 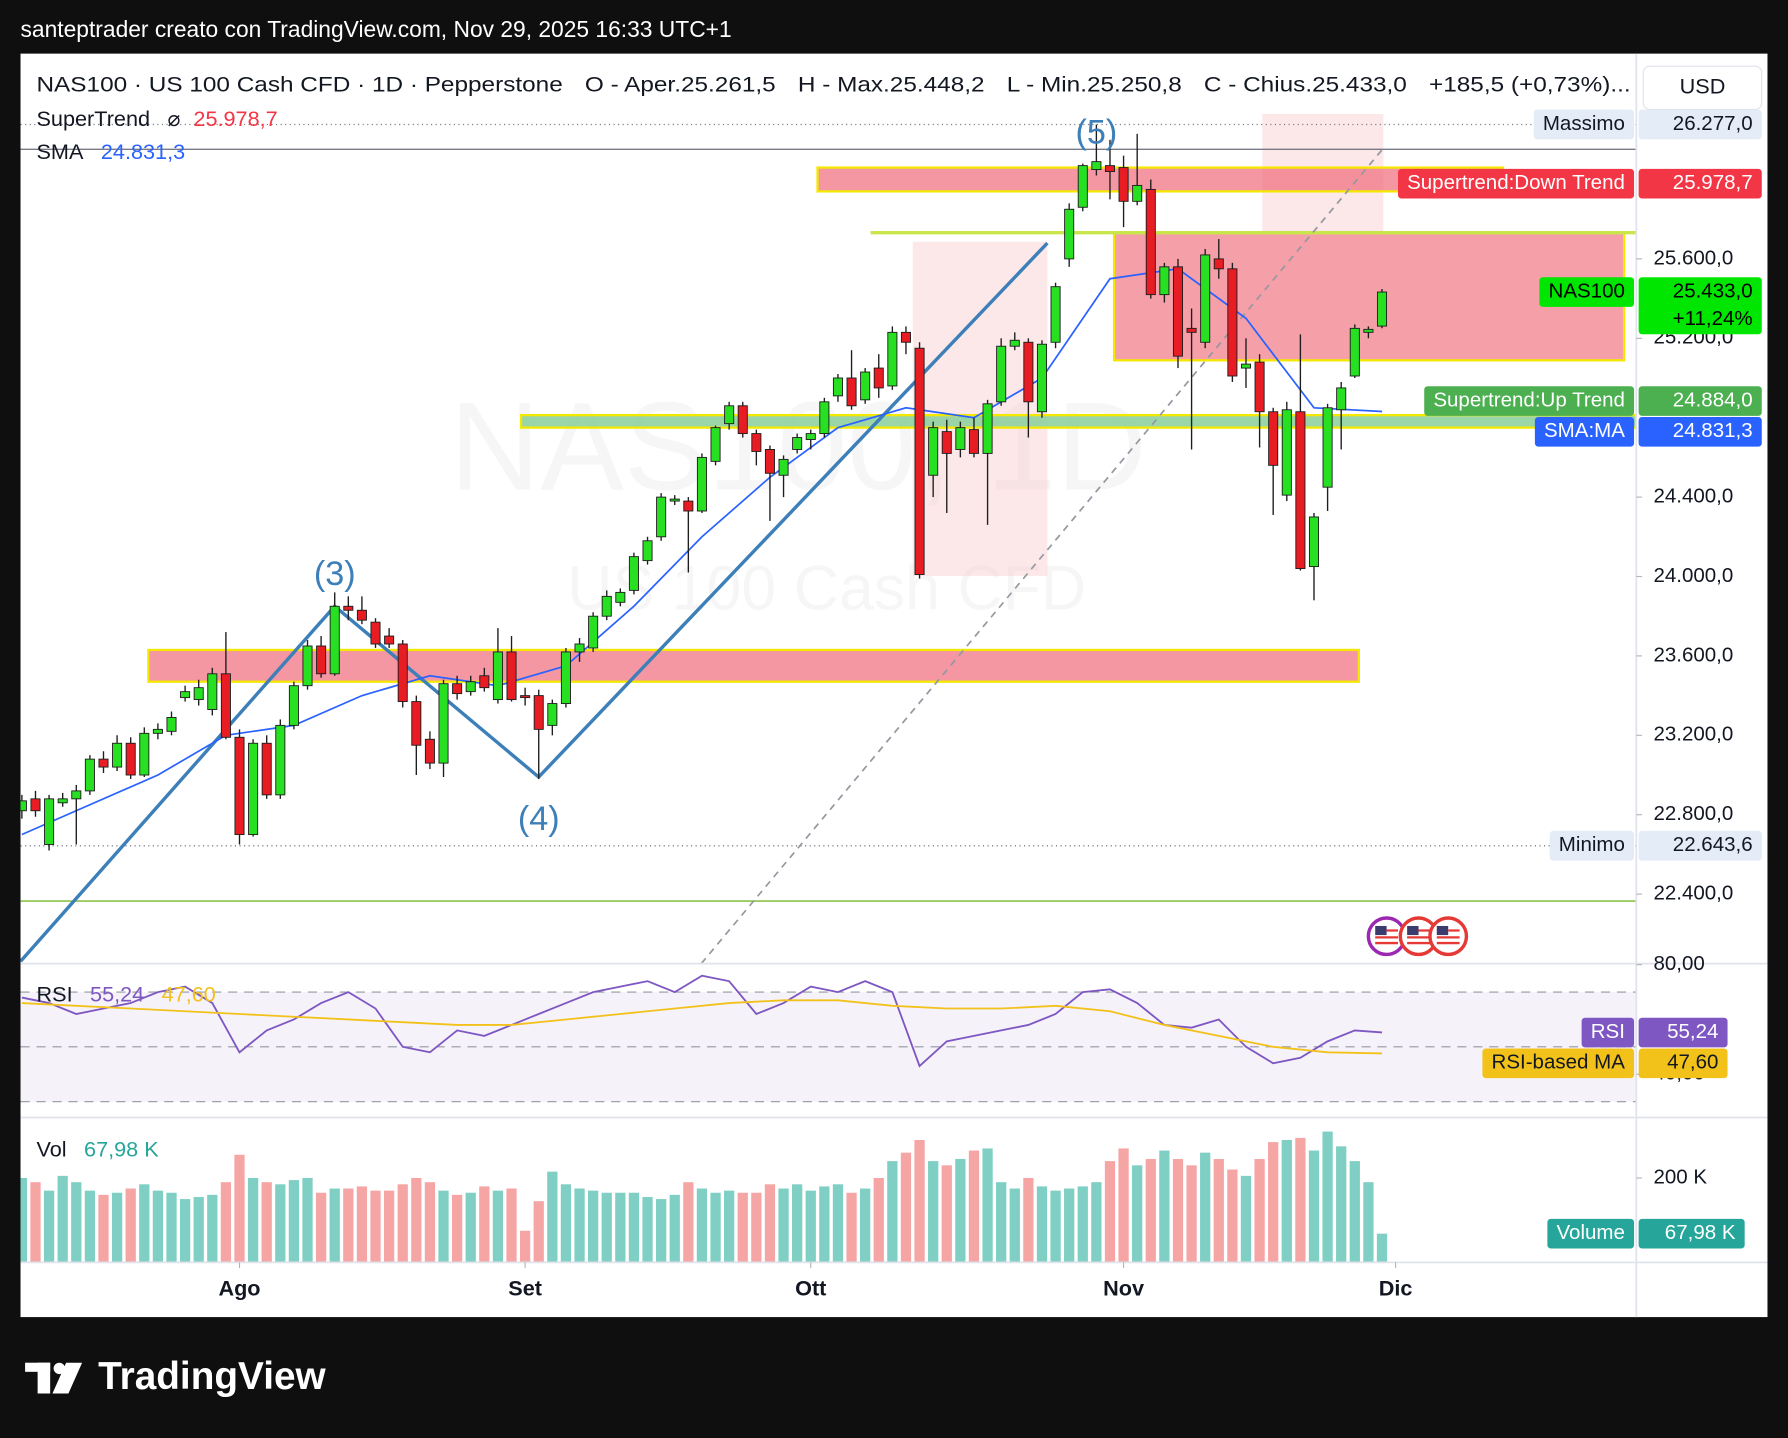 What do you see at coordinates (1693, 575) in the screenshot?
I see `y-tick-label: 24.000,0` at bounding box center [1693, 575].